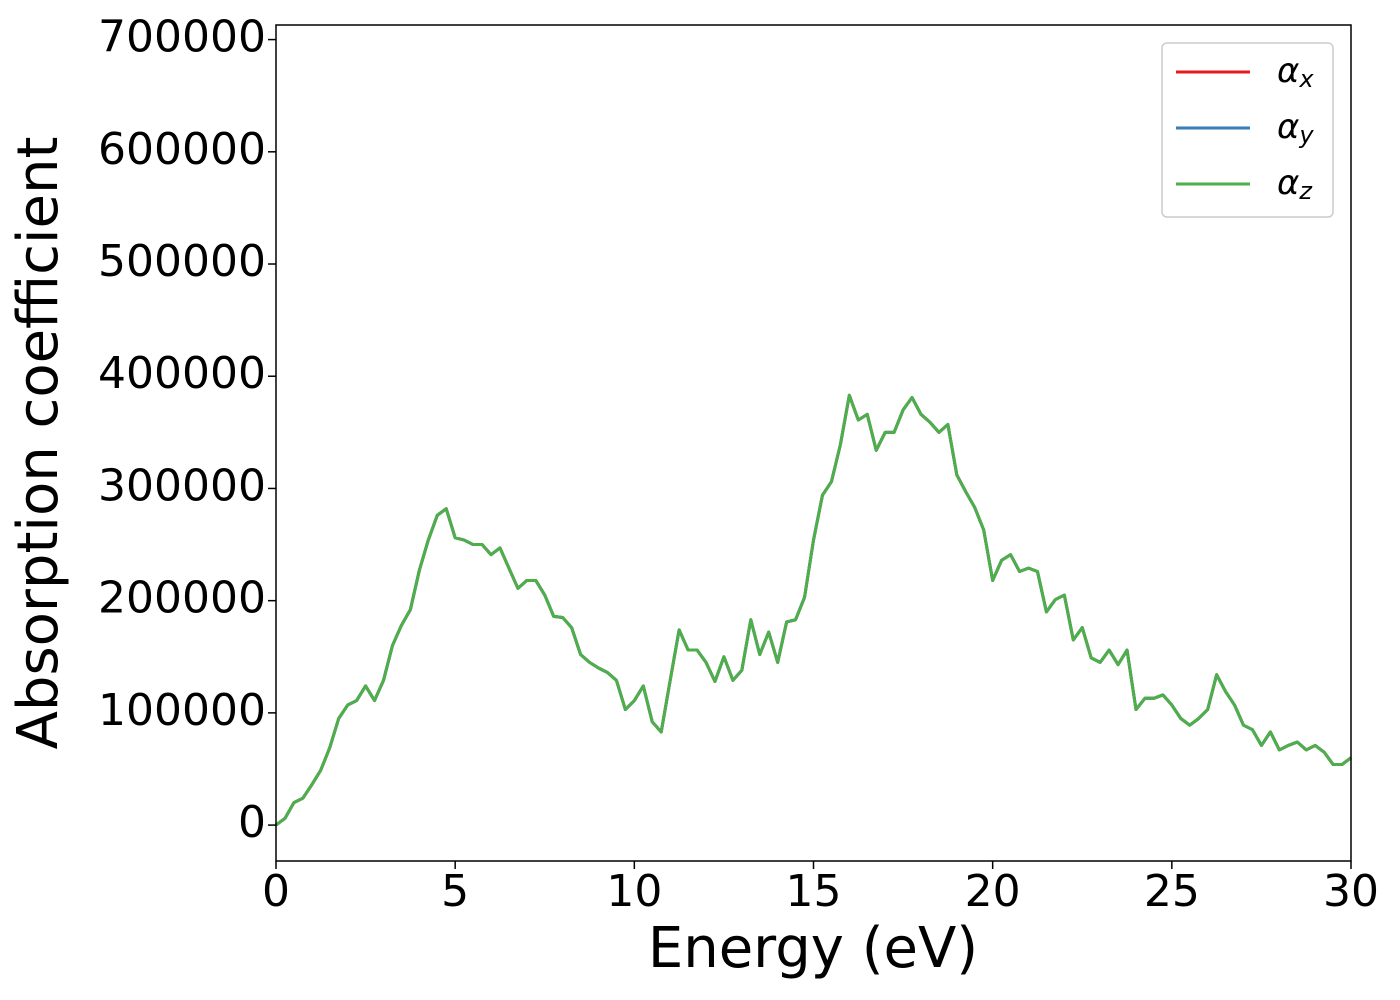 The width and height of the screenshot is (1400, 1000). What do you see at coordinates (252, 822) in the screenshot?
I see `y-tick-label: 0` at bounding box center [252, 822].